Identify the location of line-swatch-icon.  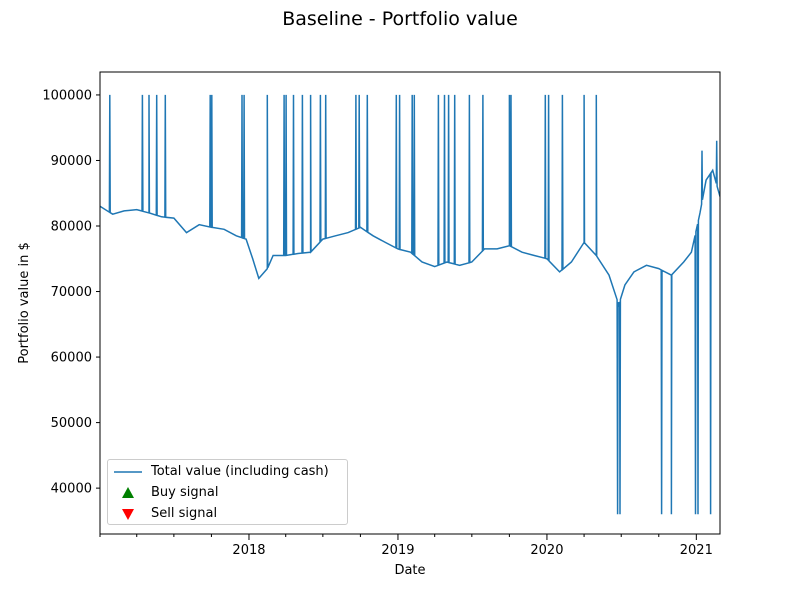
(128, 472).